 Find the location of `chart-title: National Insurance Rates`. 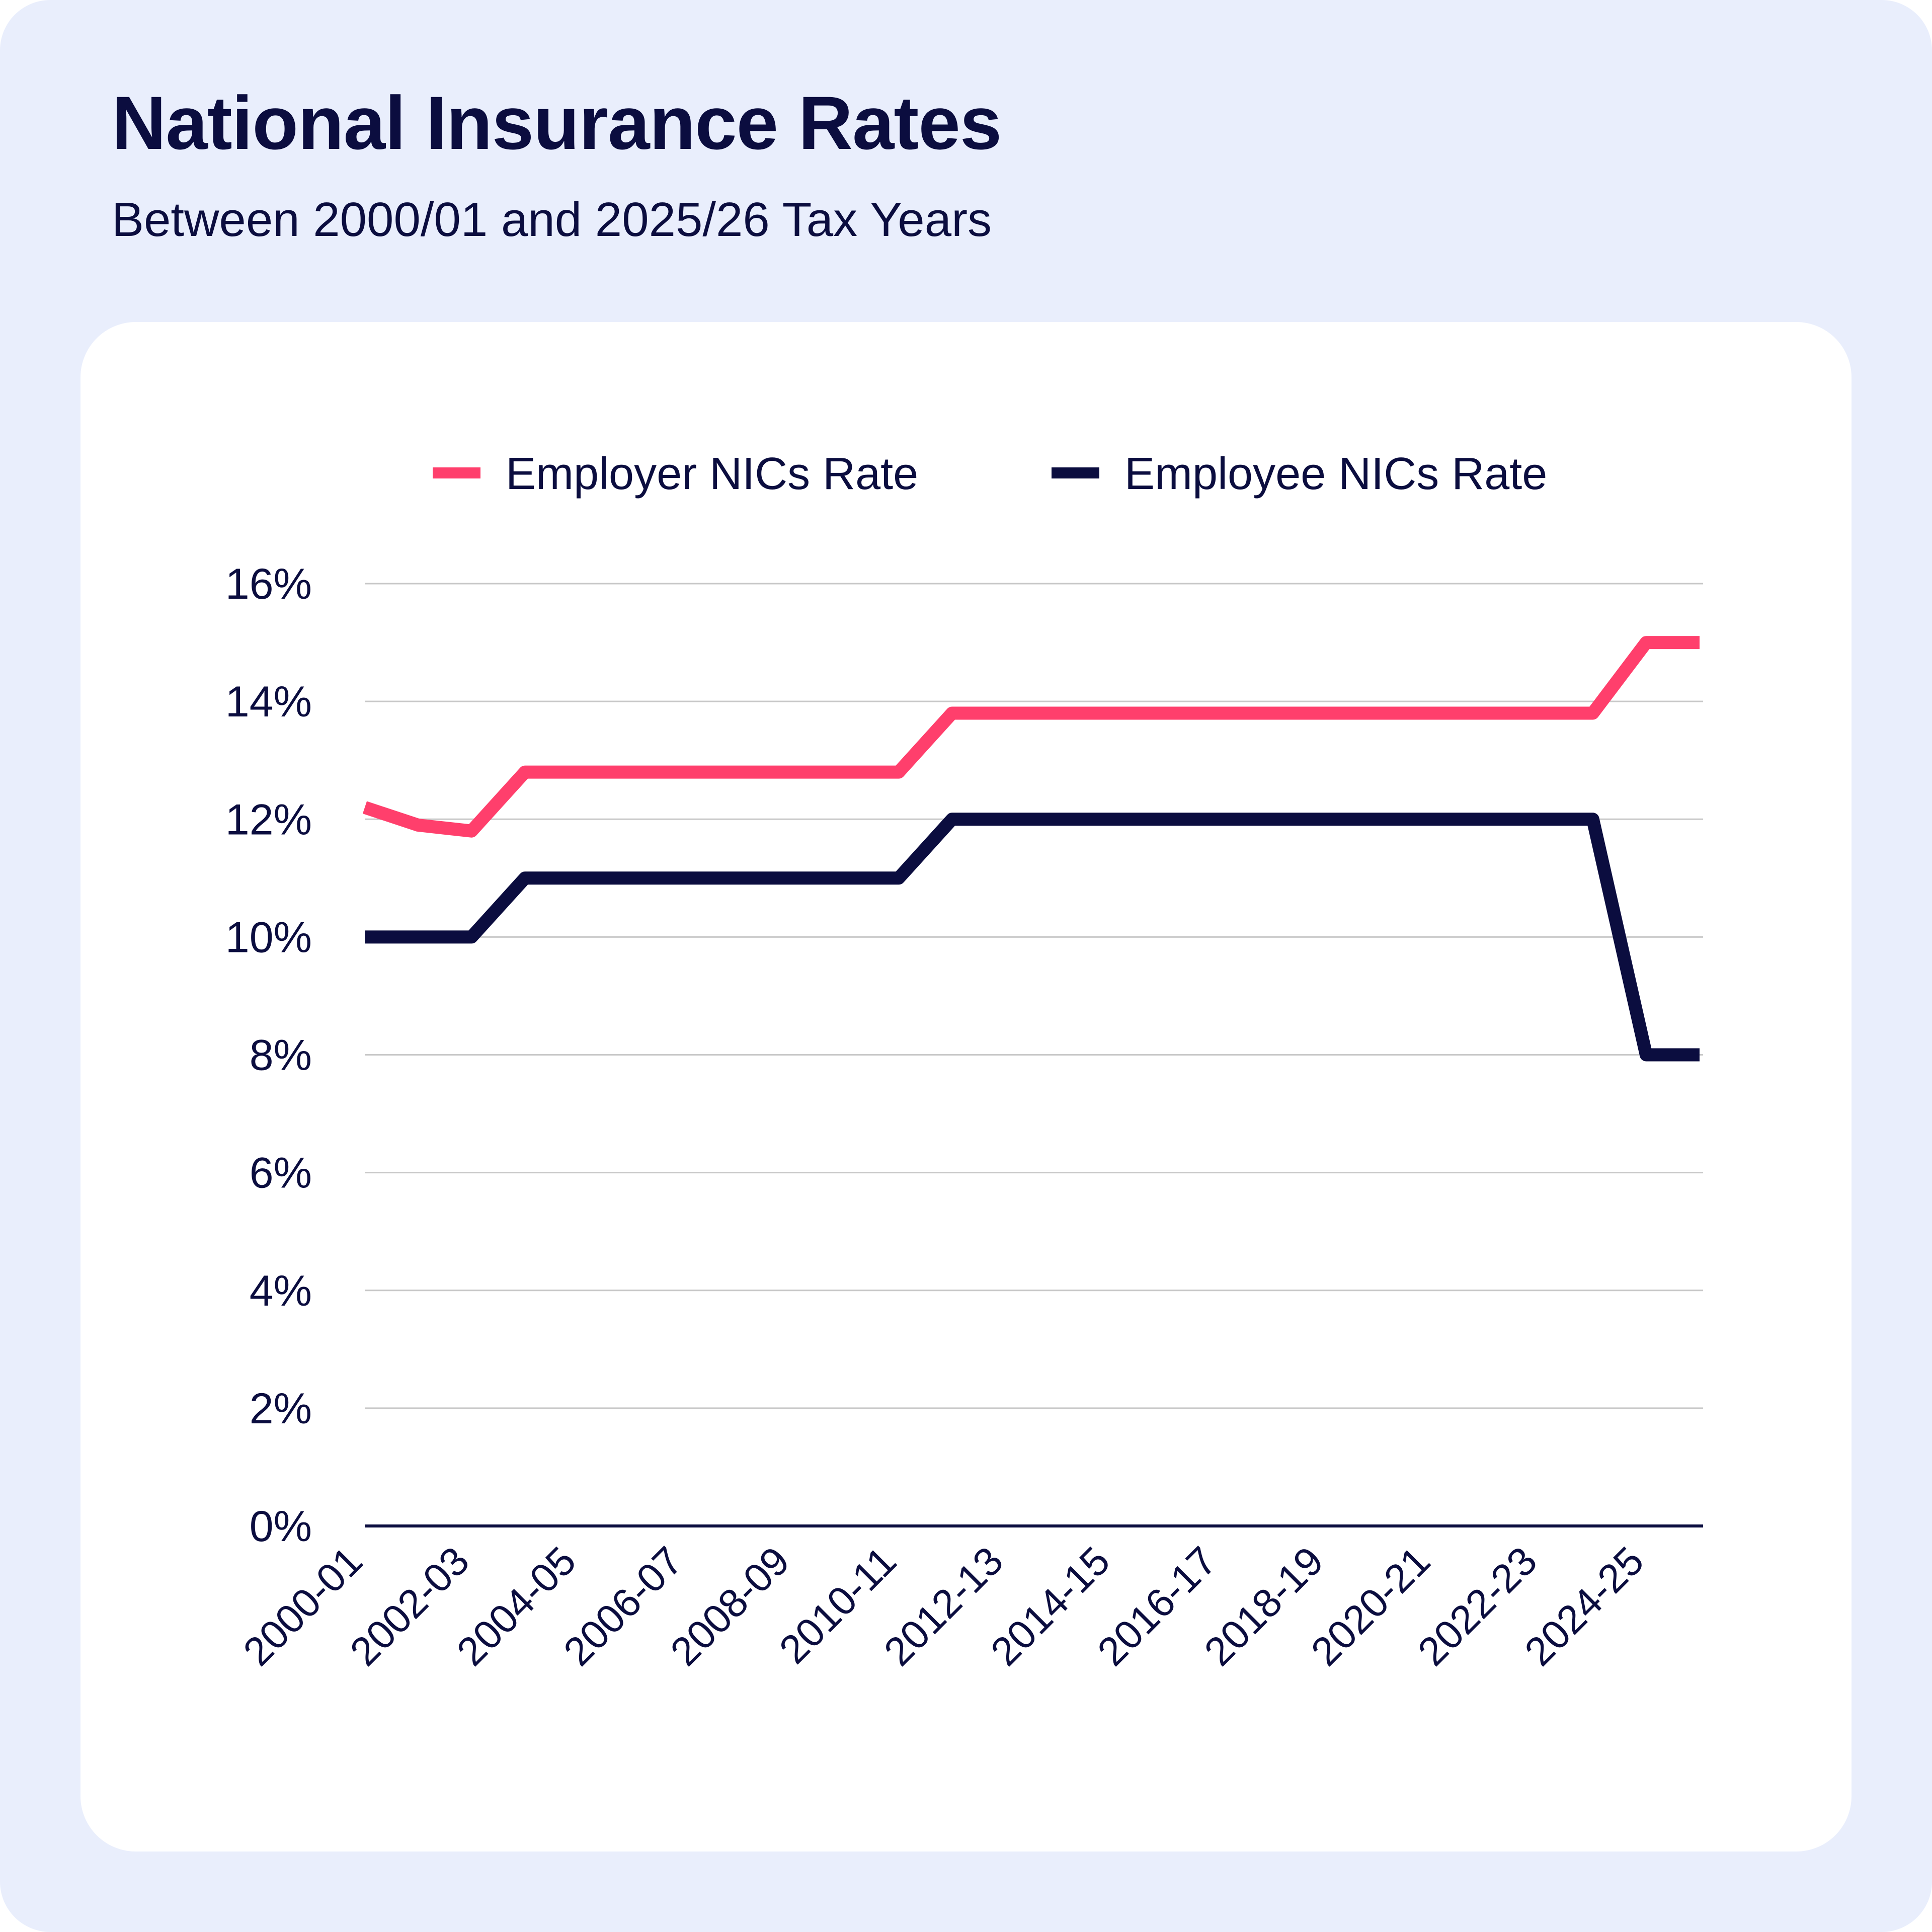

chart-title: National Insurance Rates is located at coordinates (557, 123).